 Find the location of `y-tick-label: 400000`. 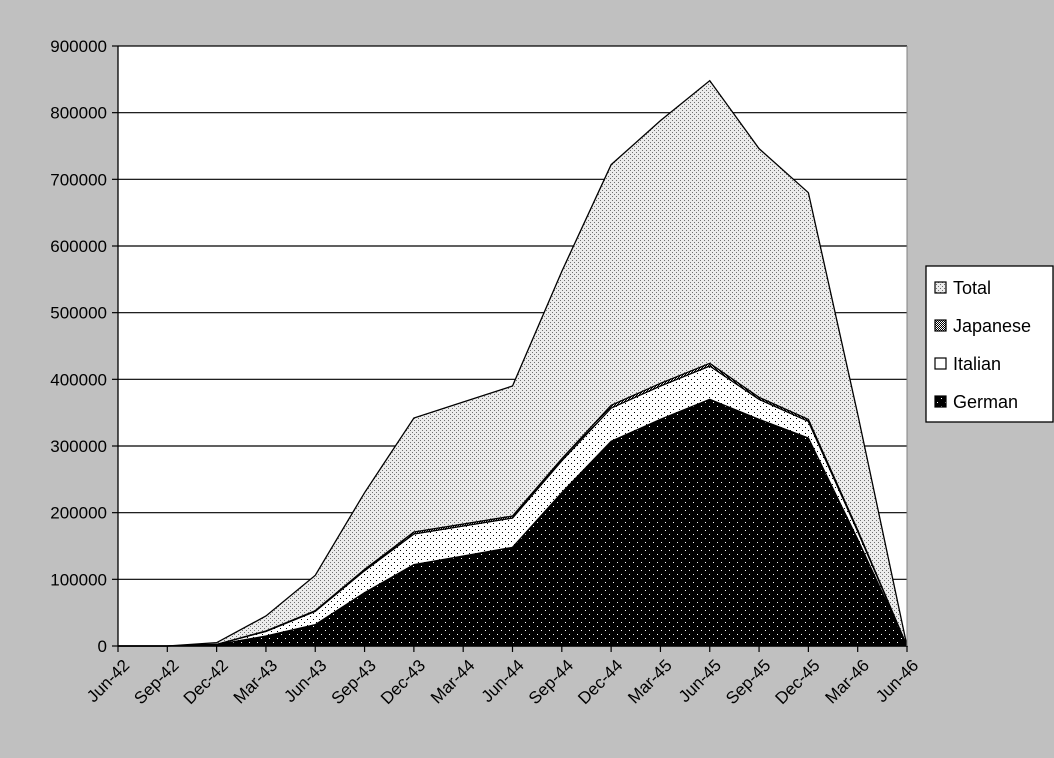

y-tick-label: 400000 is located at coordinates (78, 379).